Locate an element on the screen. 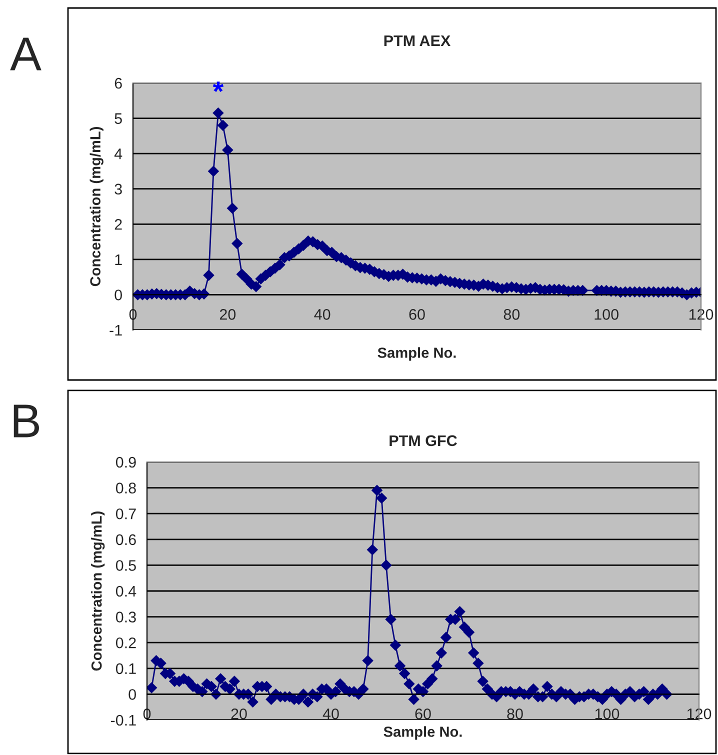  y-tick-label: 3 is located at coordinates (118, 189).